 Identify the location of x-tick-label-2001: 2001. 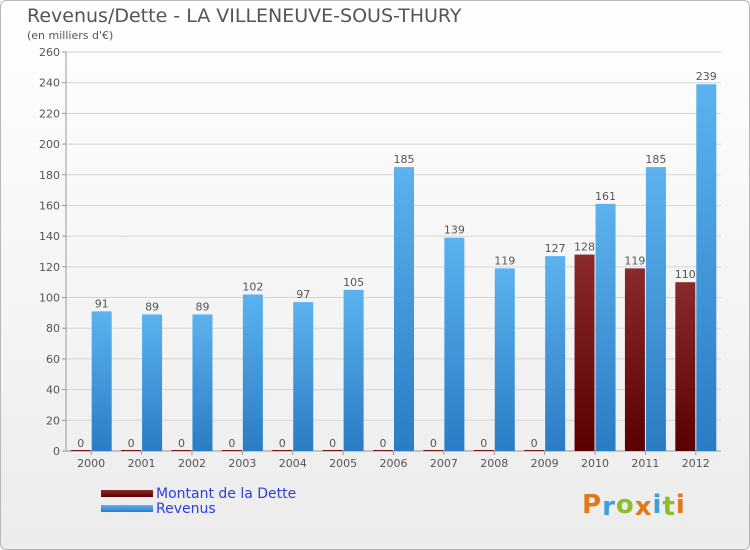
(142, 463).